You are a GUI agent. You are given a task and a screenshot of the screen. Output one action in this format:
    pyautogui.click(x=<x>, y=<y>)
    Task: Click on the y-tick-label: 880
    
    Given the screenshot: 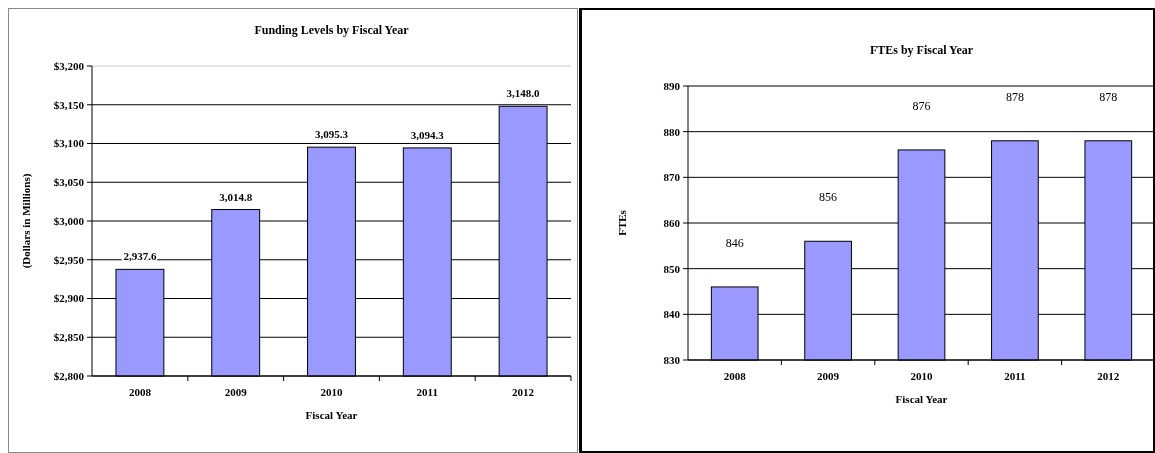 What is the action you would take?
    pyautogui.click(x=672, y=131)
    